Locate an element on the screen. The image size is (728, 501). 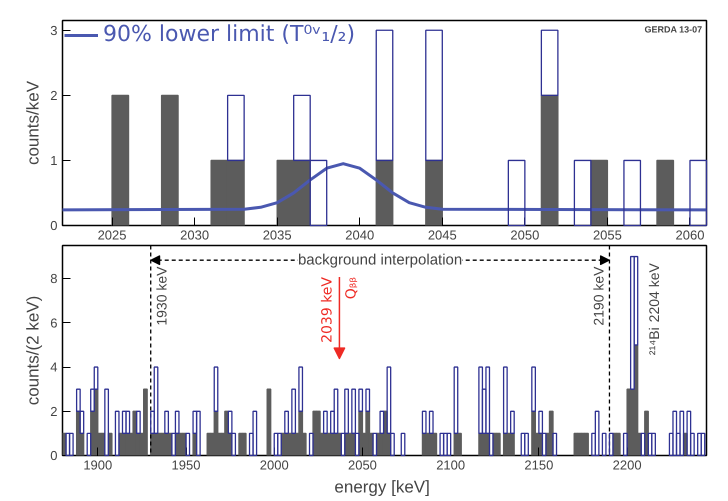
x-tick-label: 2150 is located at coordinates (539, 465).